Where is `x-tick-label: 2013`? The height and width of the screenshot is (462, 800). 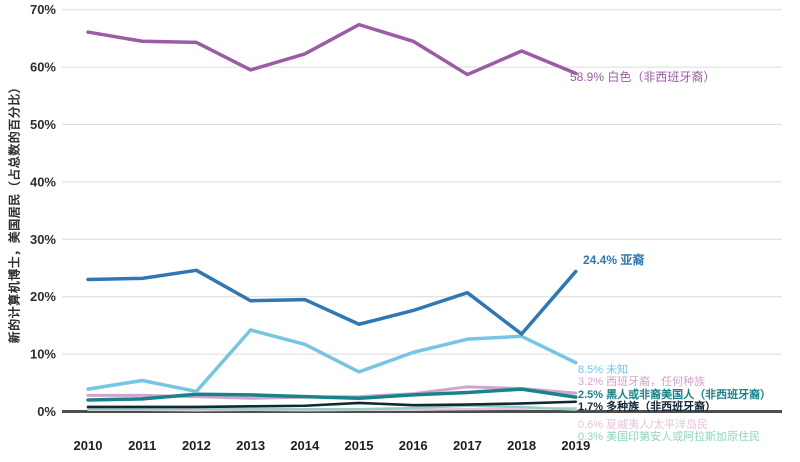 x-tick-label: 2013 is located at coordinates (250, 445).